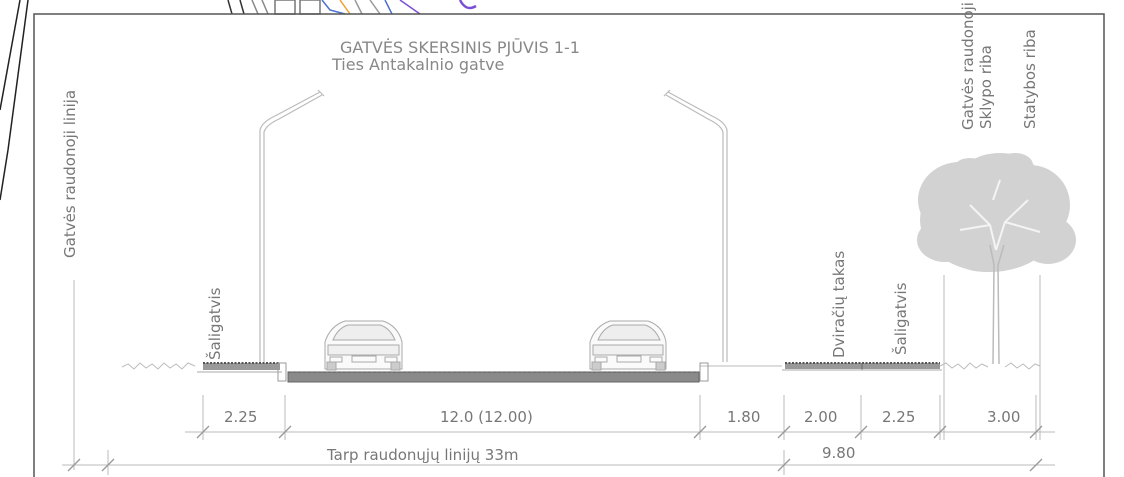  I want to click on ground-line, so click(581, 366).